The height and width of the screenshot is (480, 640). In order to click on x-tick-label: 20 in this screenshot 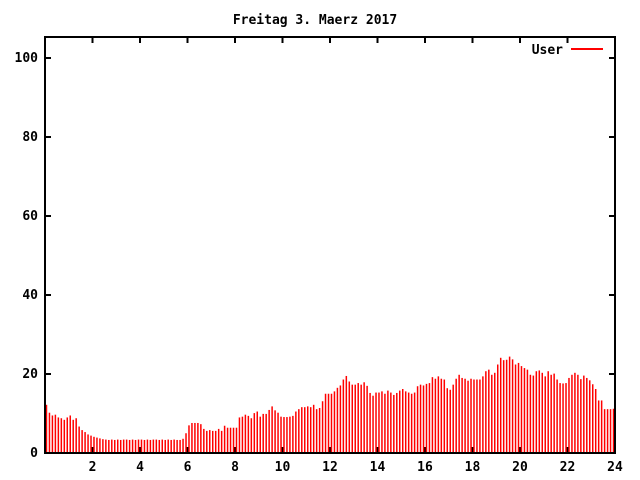, I will do `click(520, 467)`.